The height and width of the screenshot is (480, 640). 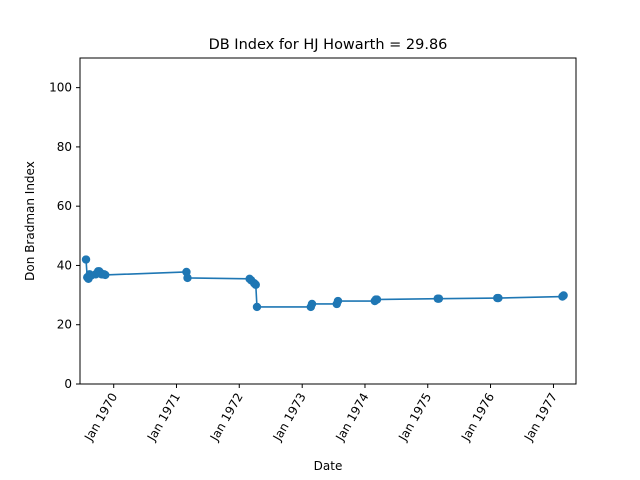 What do you see at coordinates (414, 418) in the screenshot?
I see `x-tick-label-5: Jan 1975` at bounding box center [414, 418].